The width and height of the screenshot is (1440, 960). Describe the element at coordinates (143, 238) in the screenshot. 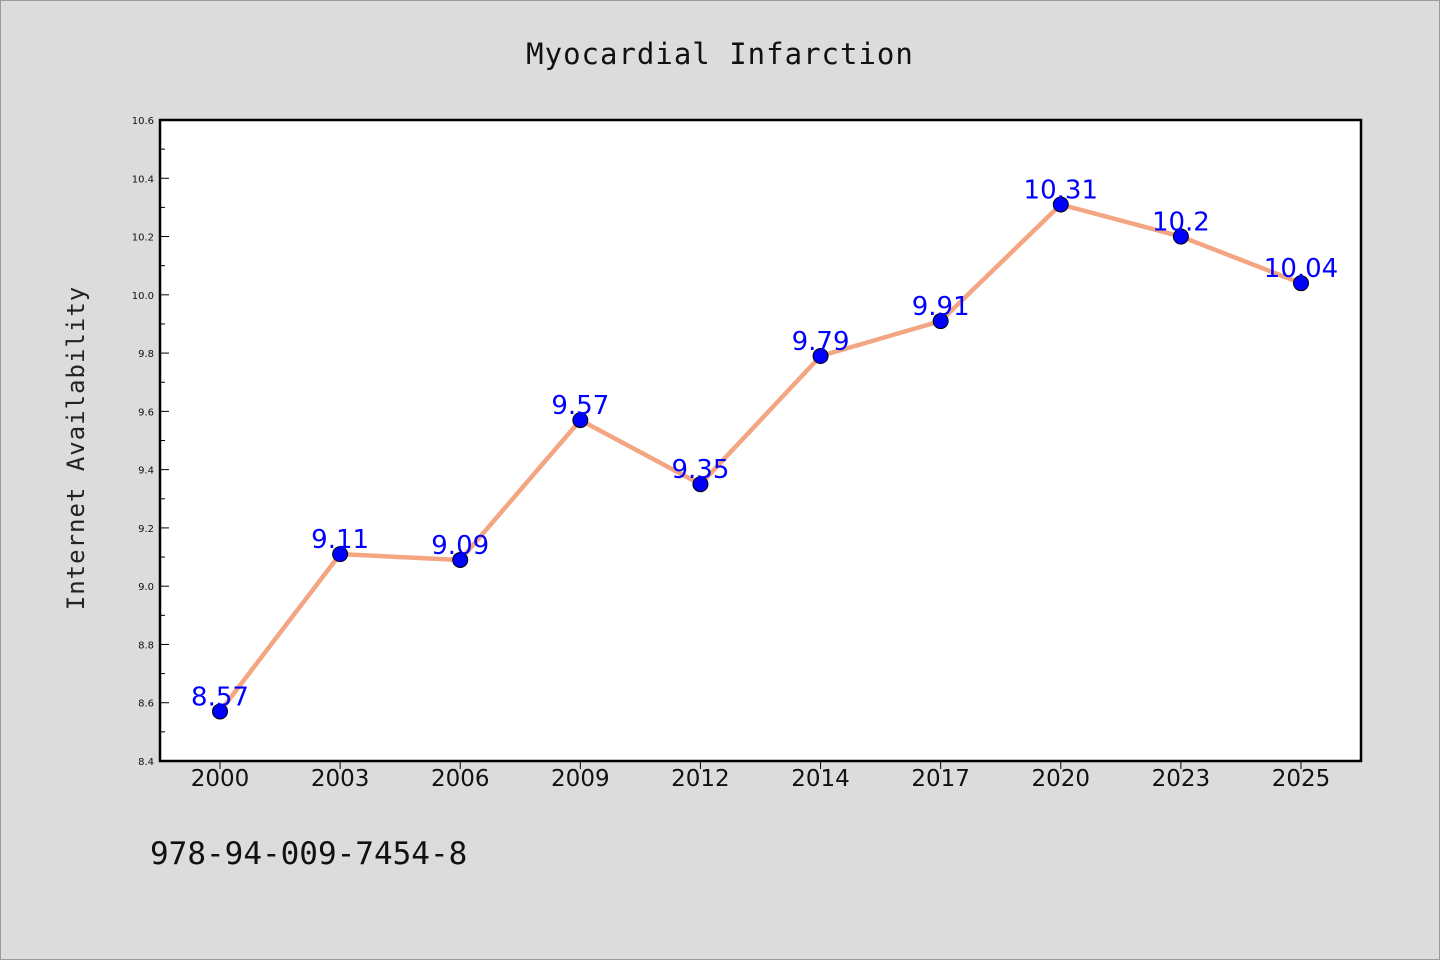

I see `y-tick-label: 10.2` at that location.